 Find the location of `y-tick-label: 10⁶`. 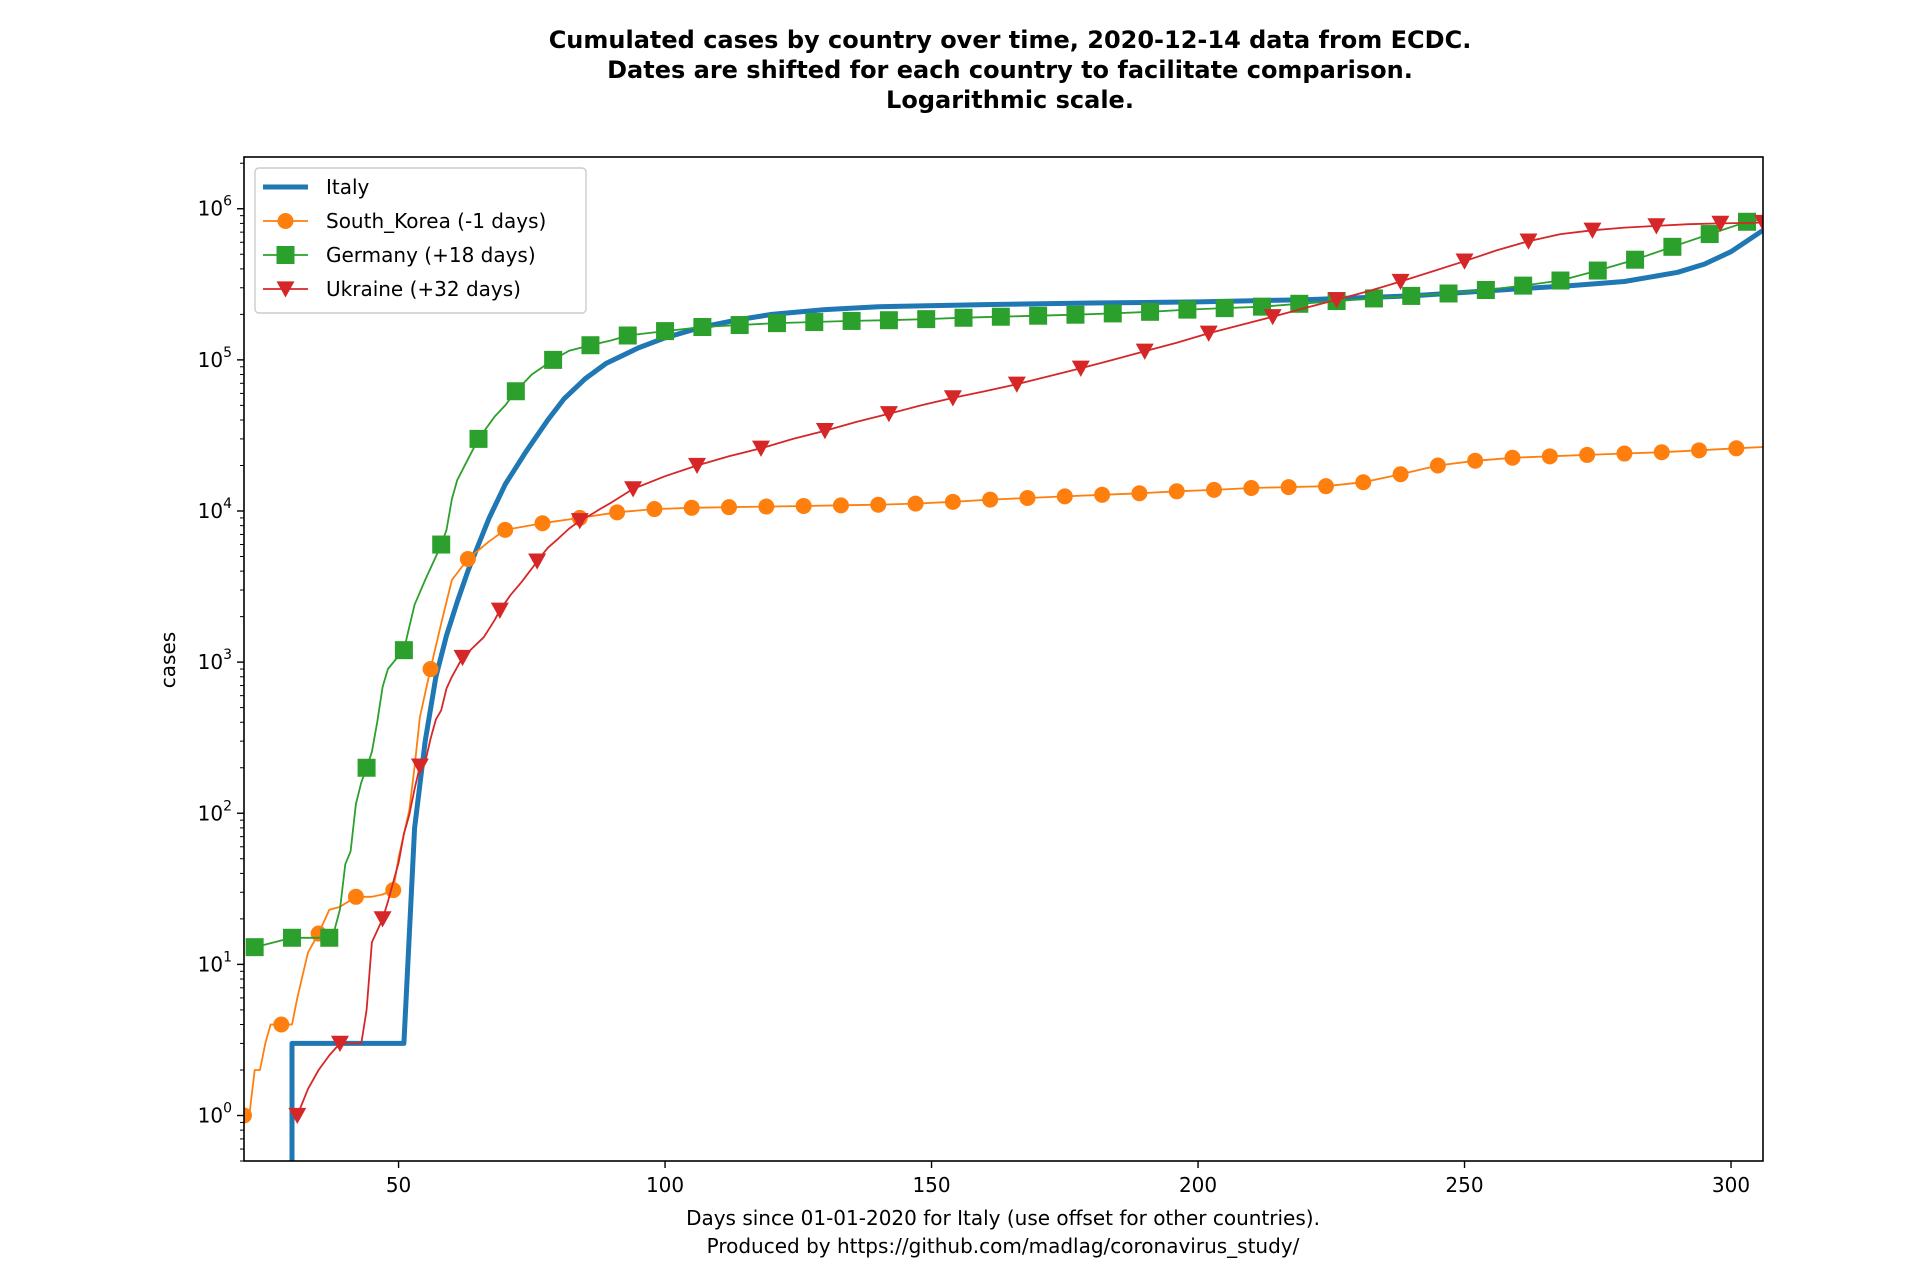

y-tick-label: 10⁶ is located at coordinates (215, 207).